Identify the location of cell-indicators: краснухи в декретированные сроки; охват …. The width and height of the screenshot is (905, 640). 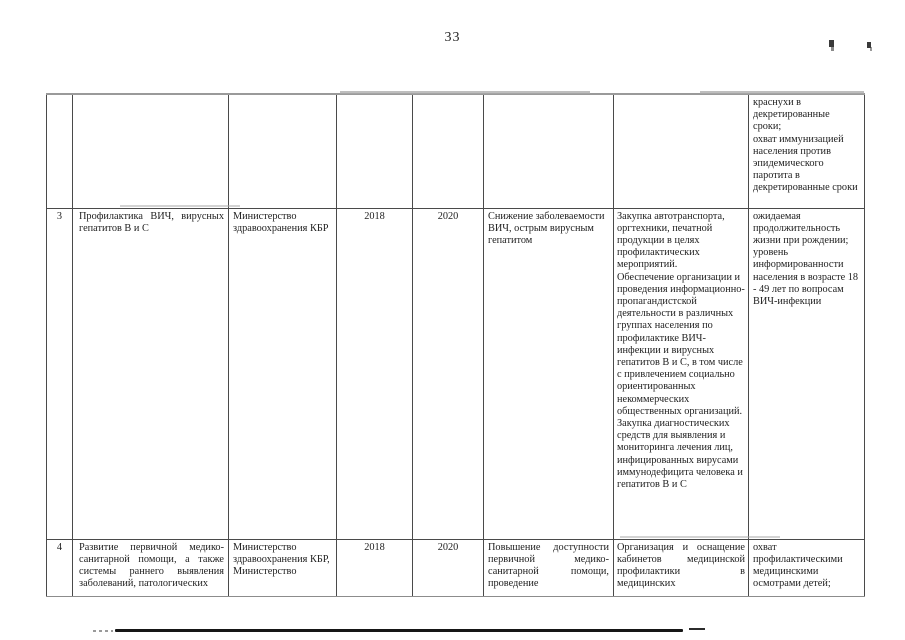
(806, 151).